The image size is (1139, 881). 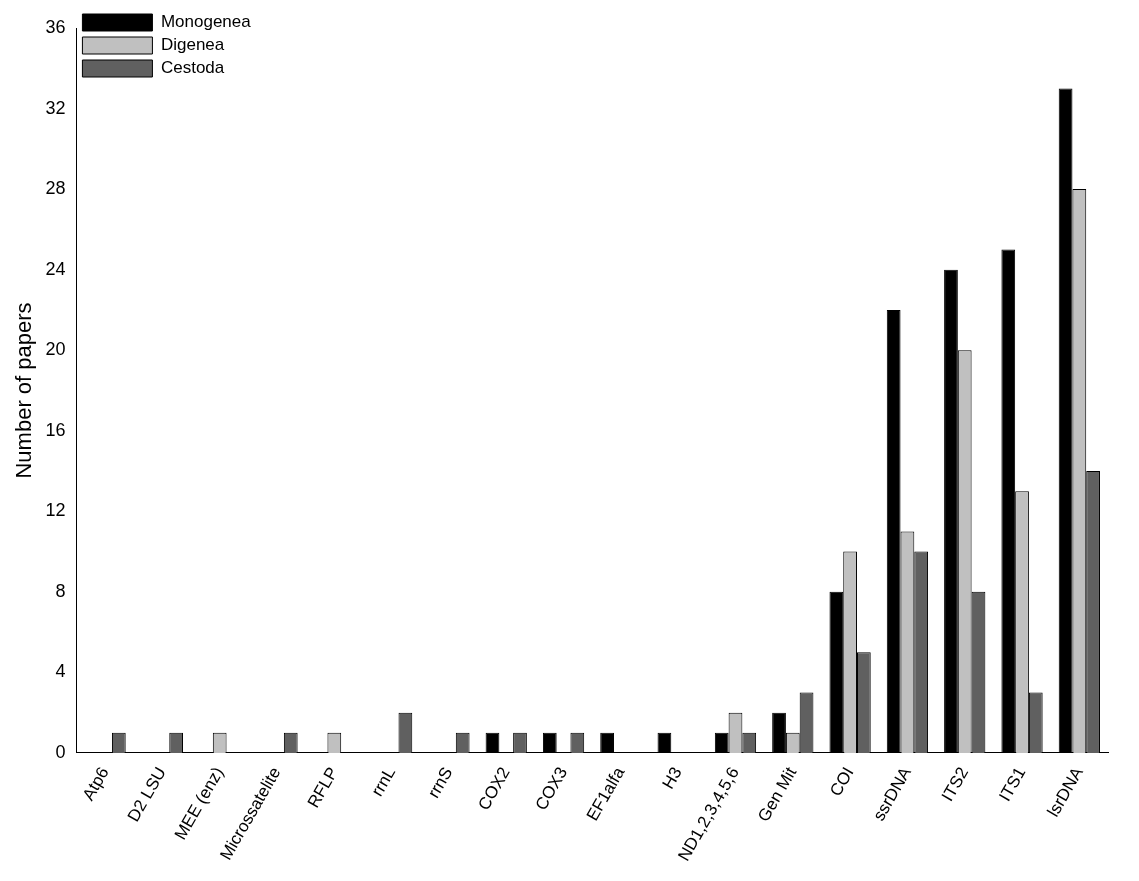 What do you see at coordinates (60, 671) in the screenshot?
I see `y-tick-label: 4` at bounding box center [60, 671].